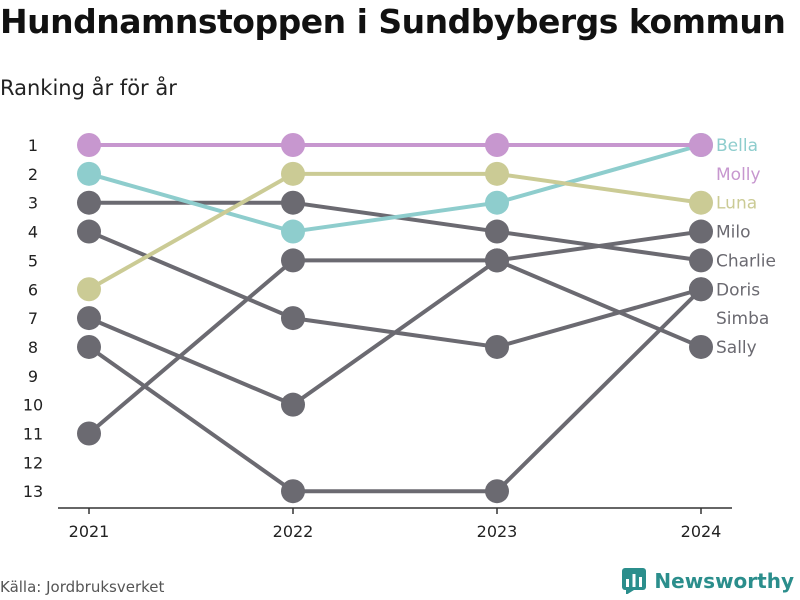 This screenshot has height=600, width=800. I want to click on y-tick-label: 5, so click(33, 260).